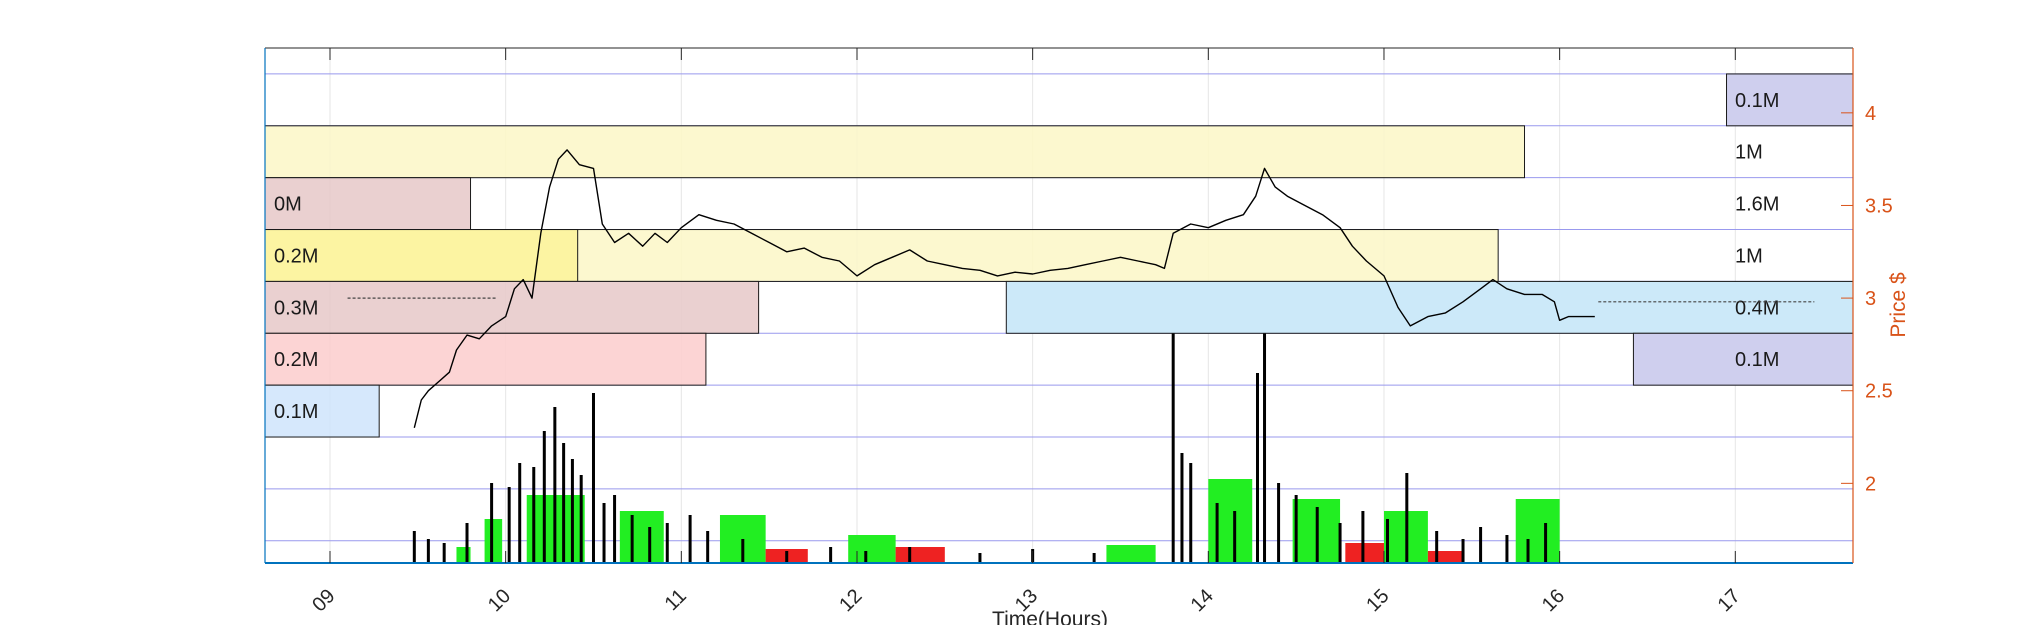 The image size is (2031, 625). What do you see at coordinates (1202, 600) in the screenshot?
I see `x-tick-label: 14` at bounding box center [1202, 600].